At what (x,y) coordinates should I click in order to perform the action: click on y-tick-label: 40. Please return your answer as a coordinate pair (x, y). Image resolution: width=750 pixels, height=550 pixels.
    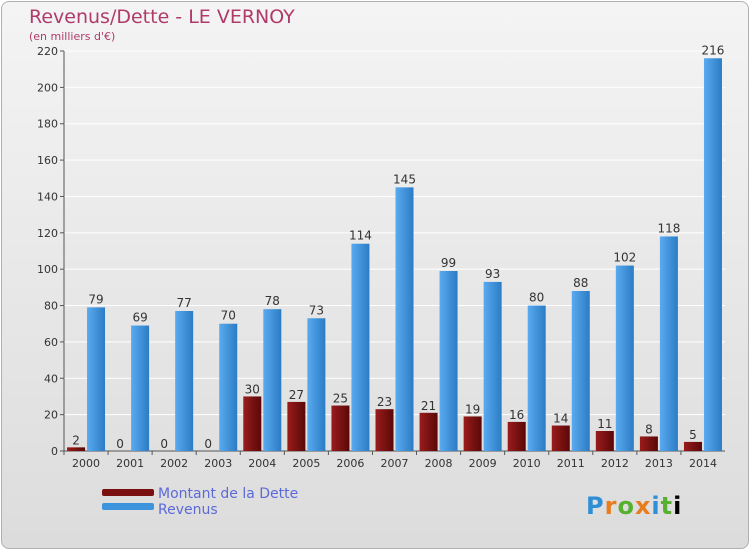
    Looking at the image, I should click on (51, 378).